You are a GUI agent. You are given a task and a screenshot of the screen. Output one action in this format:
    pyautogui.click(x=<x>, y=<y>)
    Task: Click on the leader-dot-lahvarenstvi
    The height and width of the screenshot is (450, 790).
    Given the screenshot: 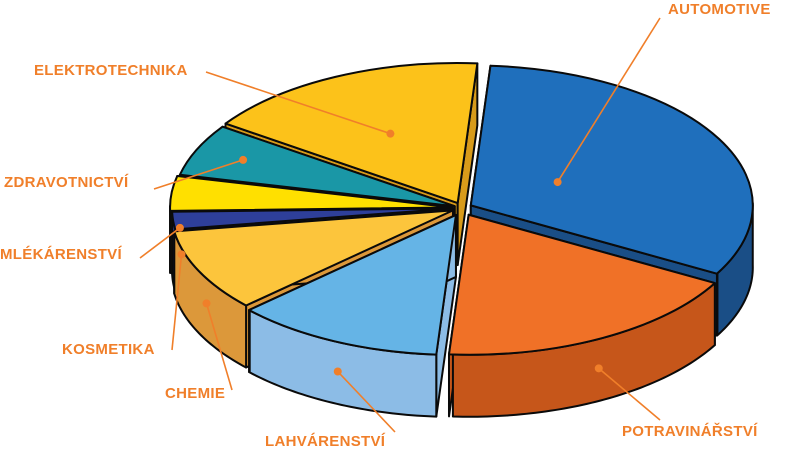 What is the action you would take?
    pyautogui.click(x=337, y=371)
    